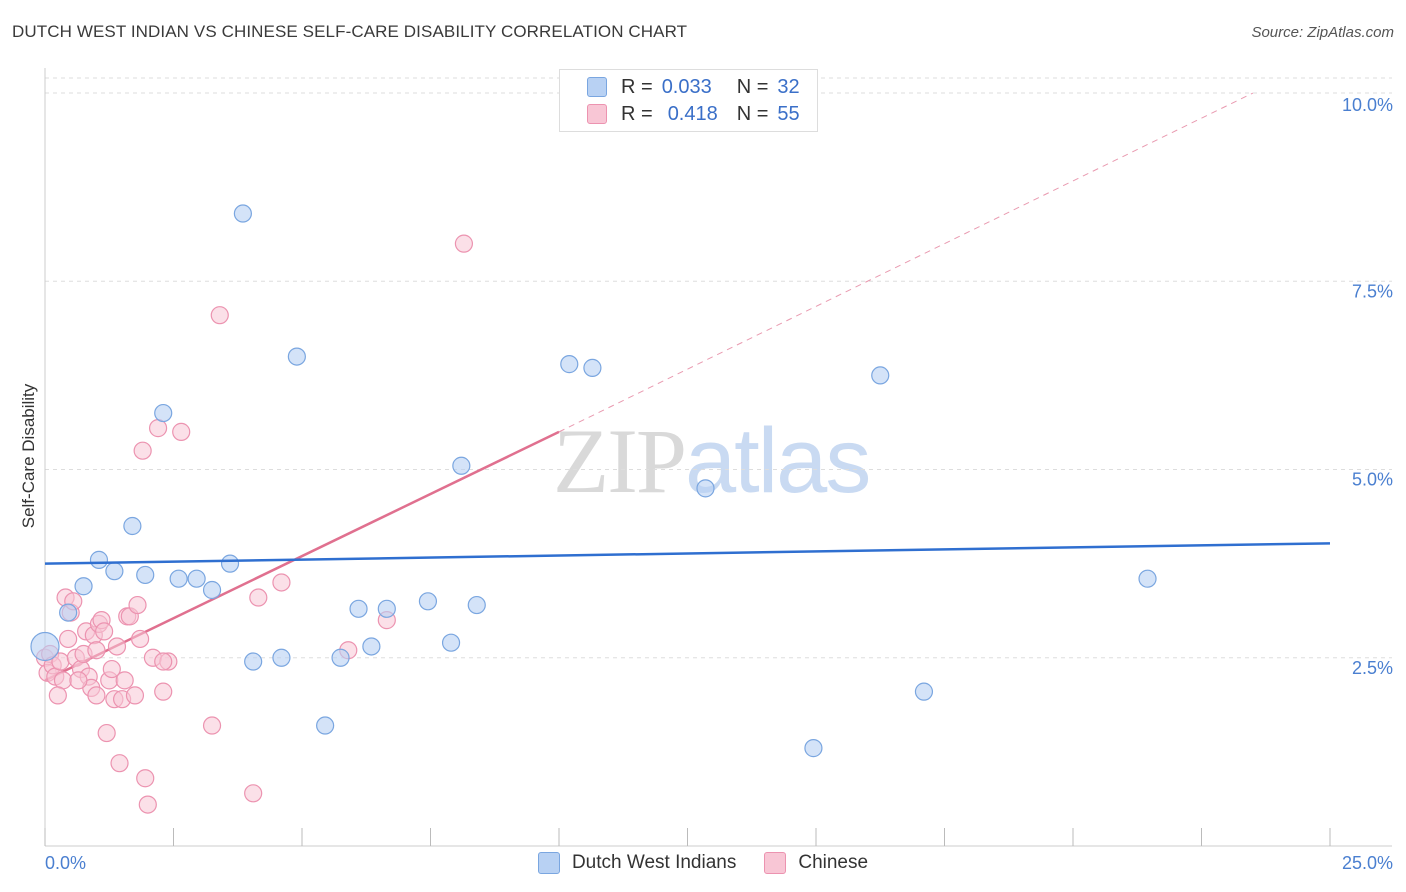  I want to click on bottom-legend-blue: Dutch West Indians, so click(637, 863).